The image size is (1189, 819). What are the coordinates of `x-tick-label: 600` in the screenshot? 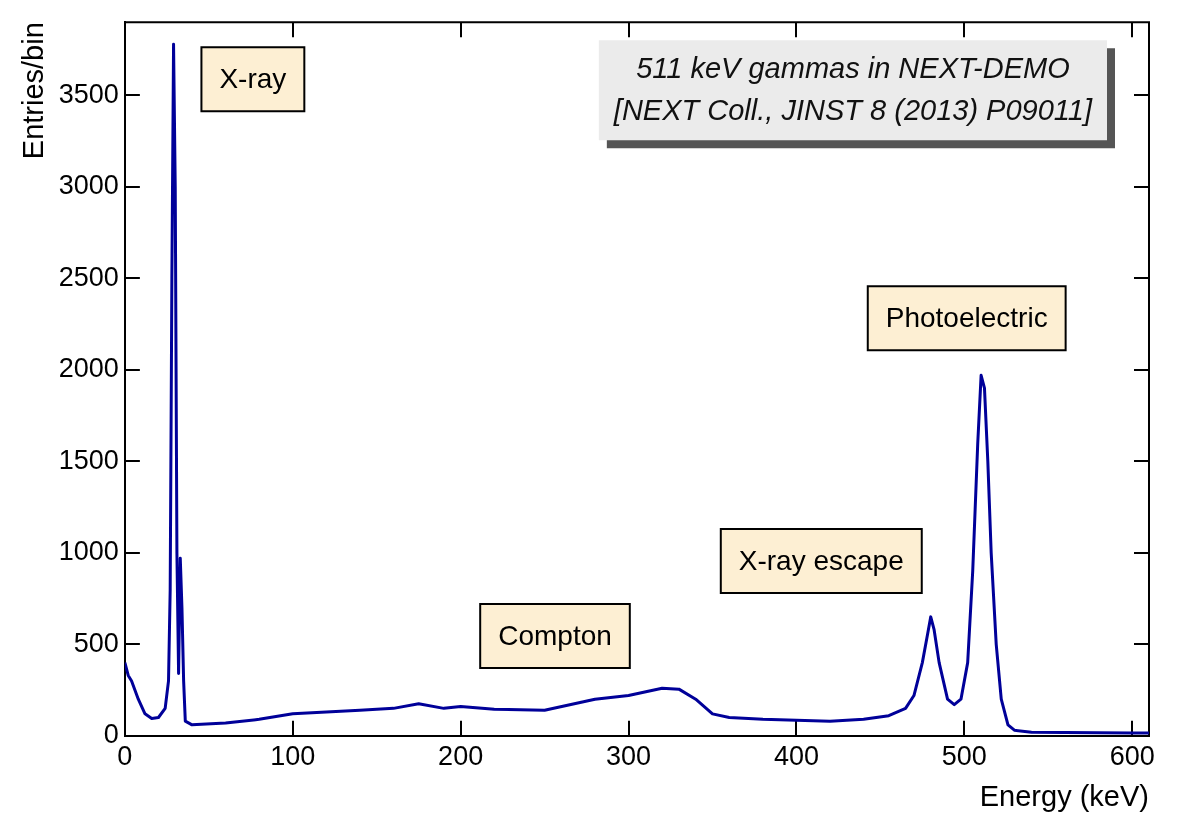 It's located at (1132, 756).